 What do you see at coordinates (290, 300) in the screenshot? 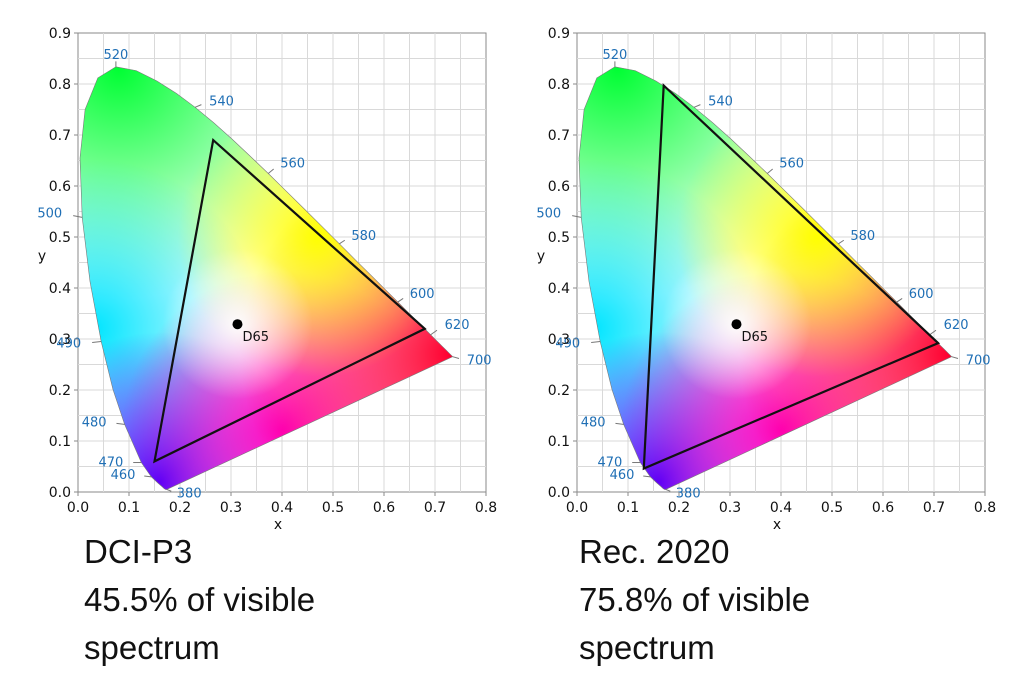
I see `gamut-triangle` at bounding box center [290, 300].